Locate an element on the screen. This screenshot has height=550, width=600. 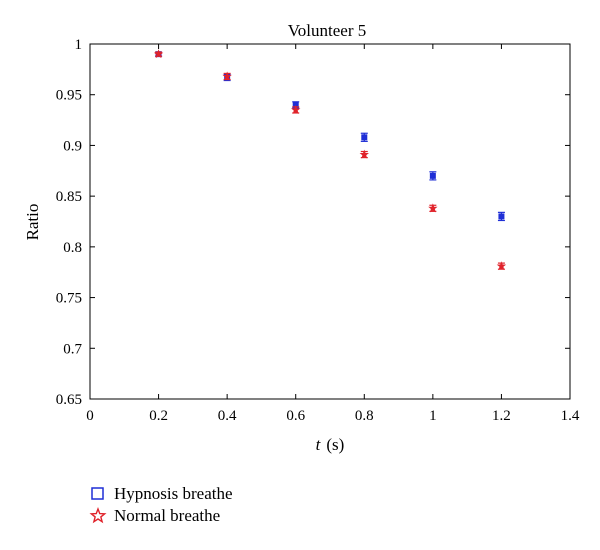
x-tick-label: 1.2 is located at coordinates (501, 416).